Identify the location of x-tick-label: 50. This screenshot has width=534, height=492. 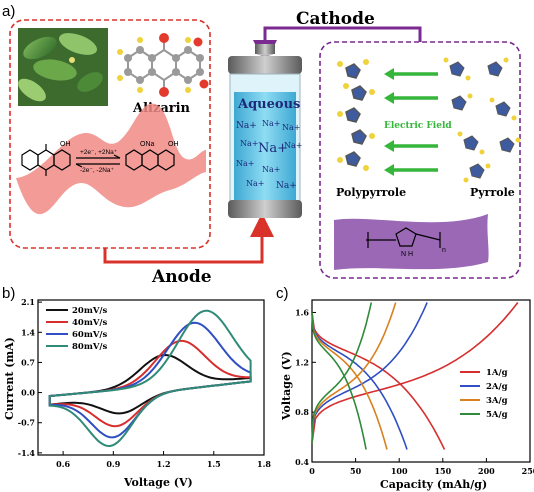
(356, 471).